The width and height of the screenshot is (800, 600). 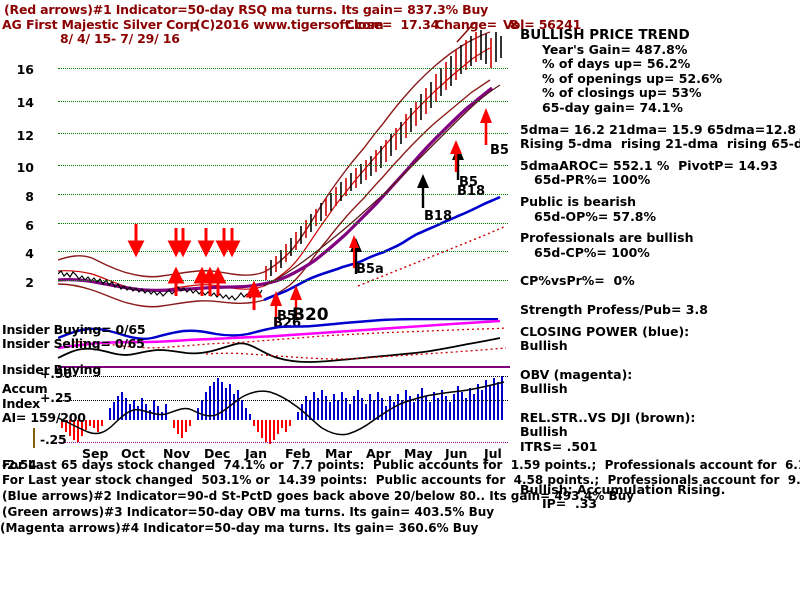 What do you see at coordinates (578, 201) in the screenshot?
I see `panel-public-state: Public is bearish` at bounding box center [578, 201].